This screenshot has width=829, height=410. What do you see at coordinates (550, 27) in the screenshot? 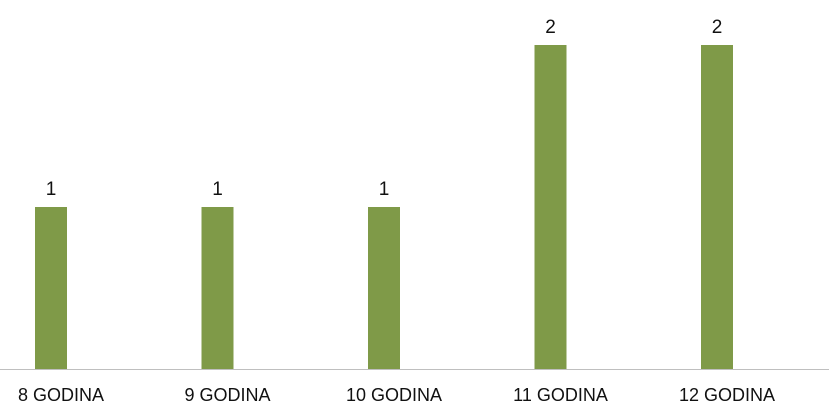
I see `data-label-3: 2` at bounding box center [550, 27].